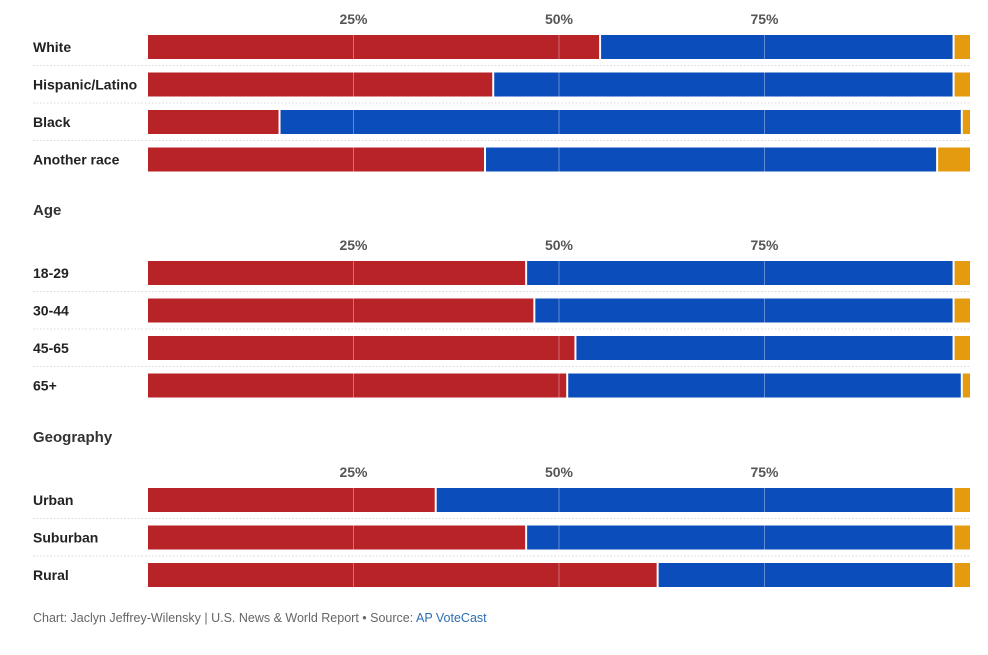 This screenshot has width=988, height=655. What do you see at coordinates (47, 210) in the screenshot?
I see `panel-title: Age` at bounding box center [47, 210].